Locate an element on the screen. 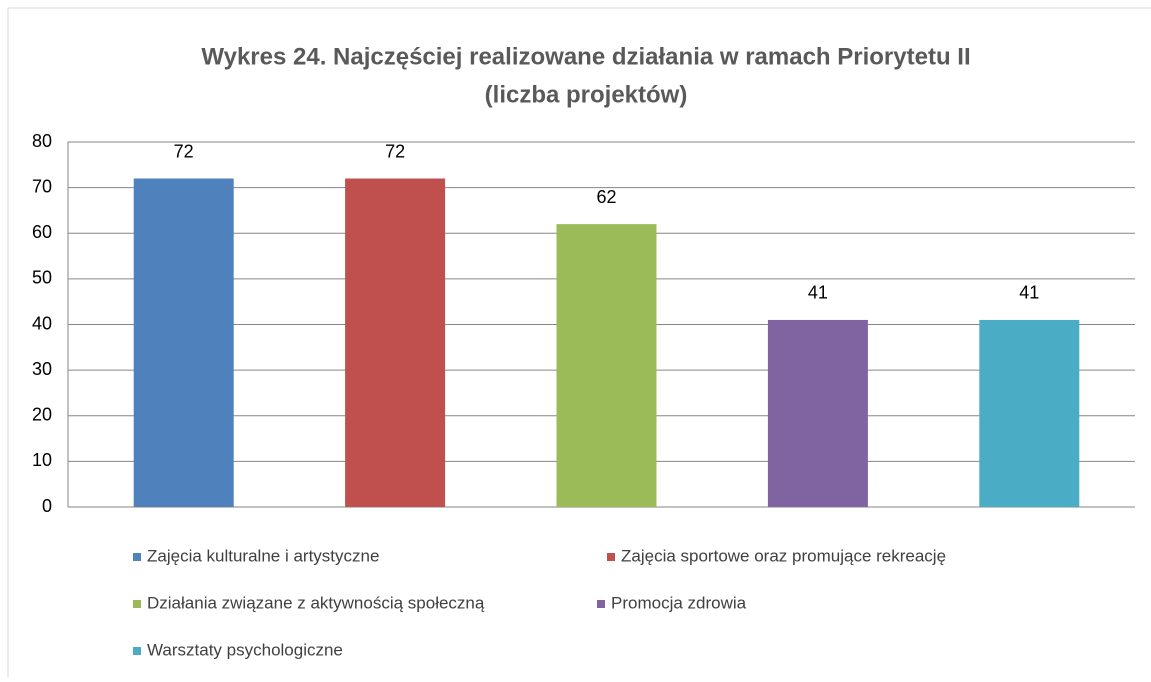 This screenshot has height=682, width=1151. legend-label: Warsztaty psychologiczne is located at coordinates (245, 649).